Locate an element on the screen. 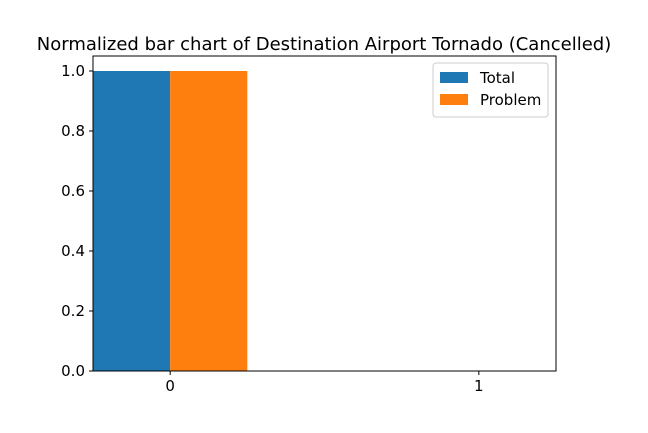 This screenshot has height=433, width=648. legend-label-total: Total is located at coordinates (497, 78).